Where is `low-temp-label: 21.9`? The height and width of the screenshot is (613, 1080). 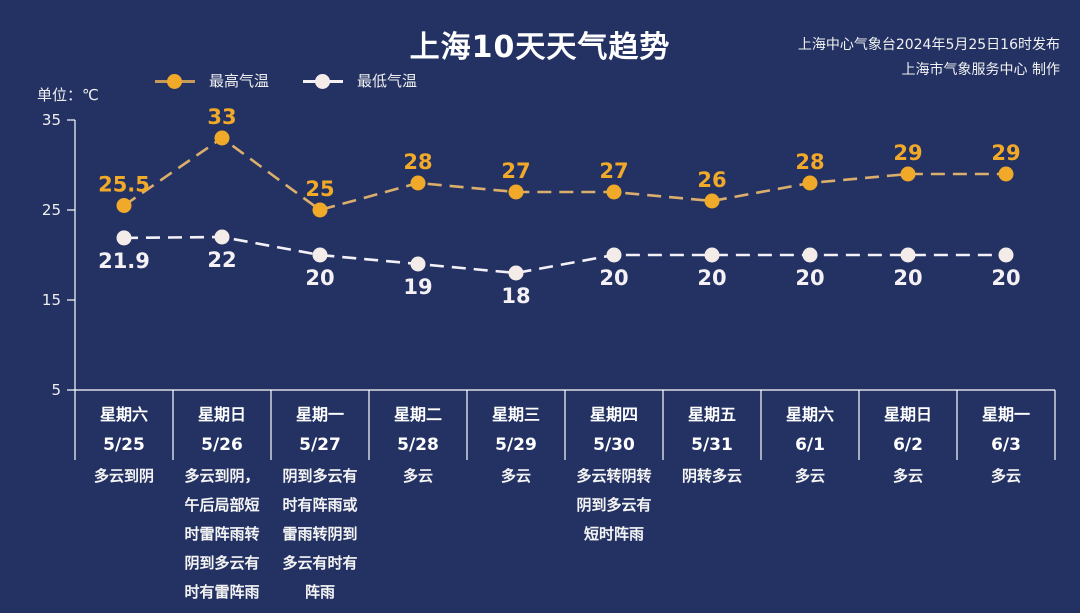
low-temp-label: 21.9 is located at coordinates (124, 261).